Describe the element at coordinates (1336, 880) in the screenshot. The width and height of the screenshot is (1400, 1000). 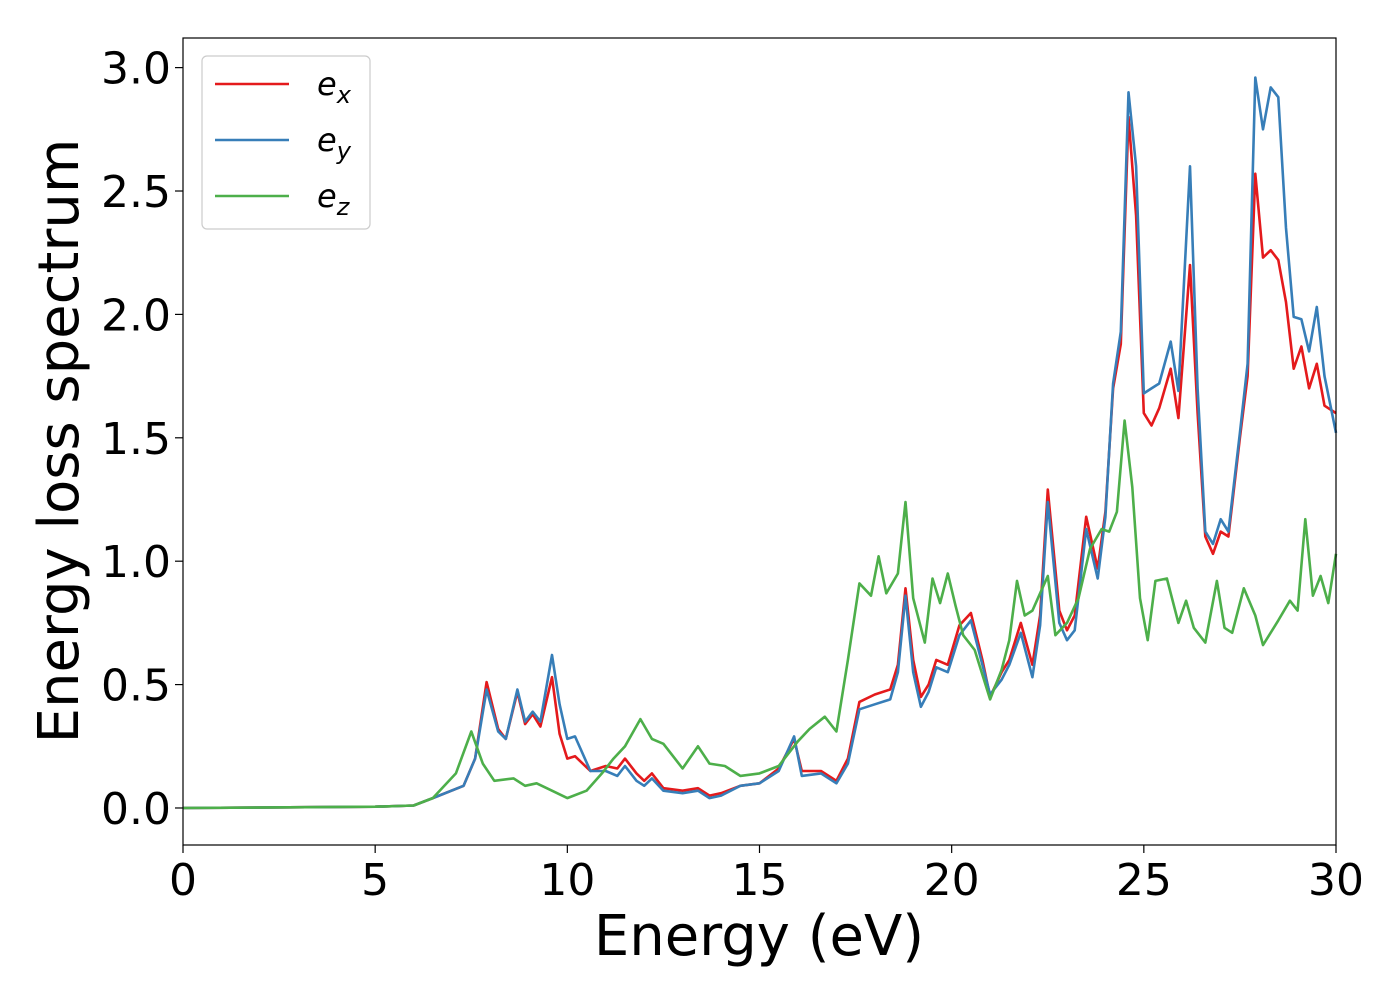
I see `x-tick-label: 30` at that location.